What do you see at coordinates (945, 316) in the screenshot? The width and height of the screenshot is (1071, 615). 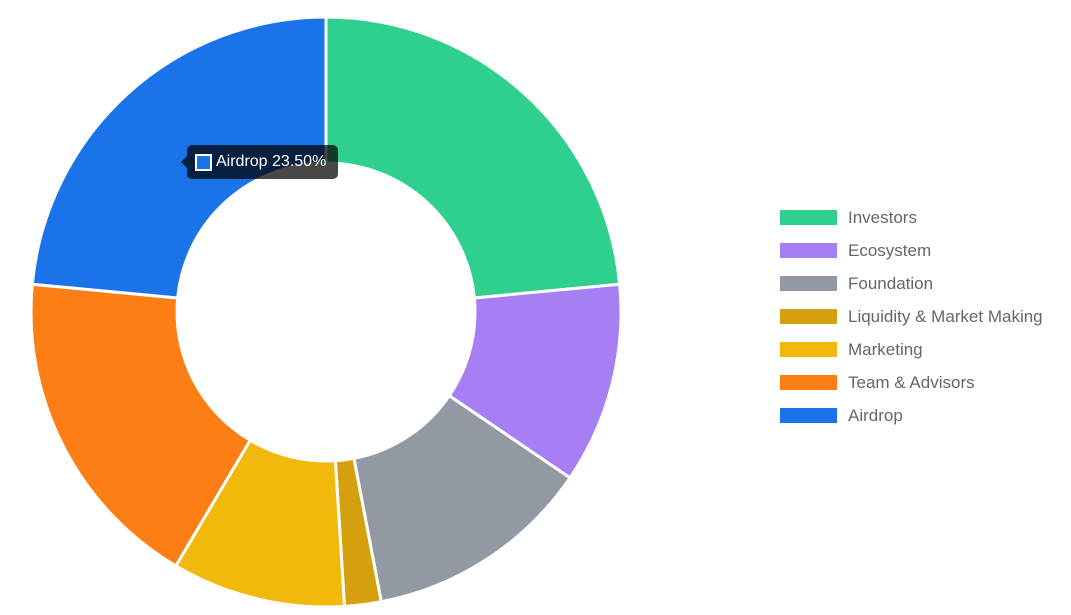 I see `legend-label: Liquidity & Market Making` at bounding box center [945, 316].